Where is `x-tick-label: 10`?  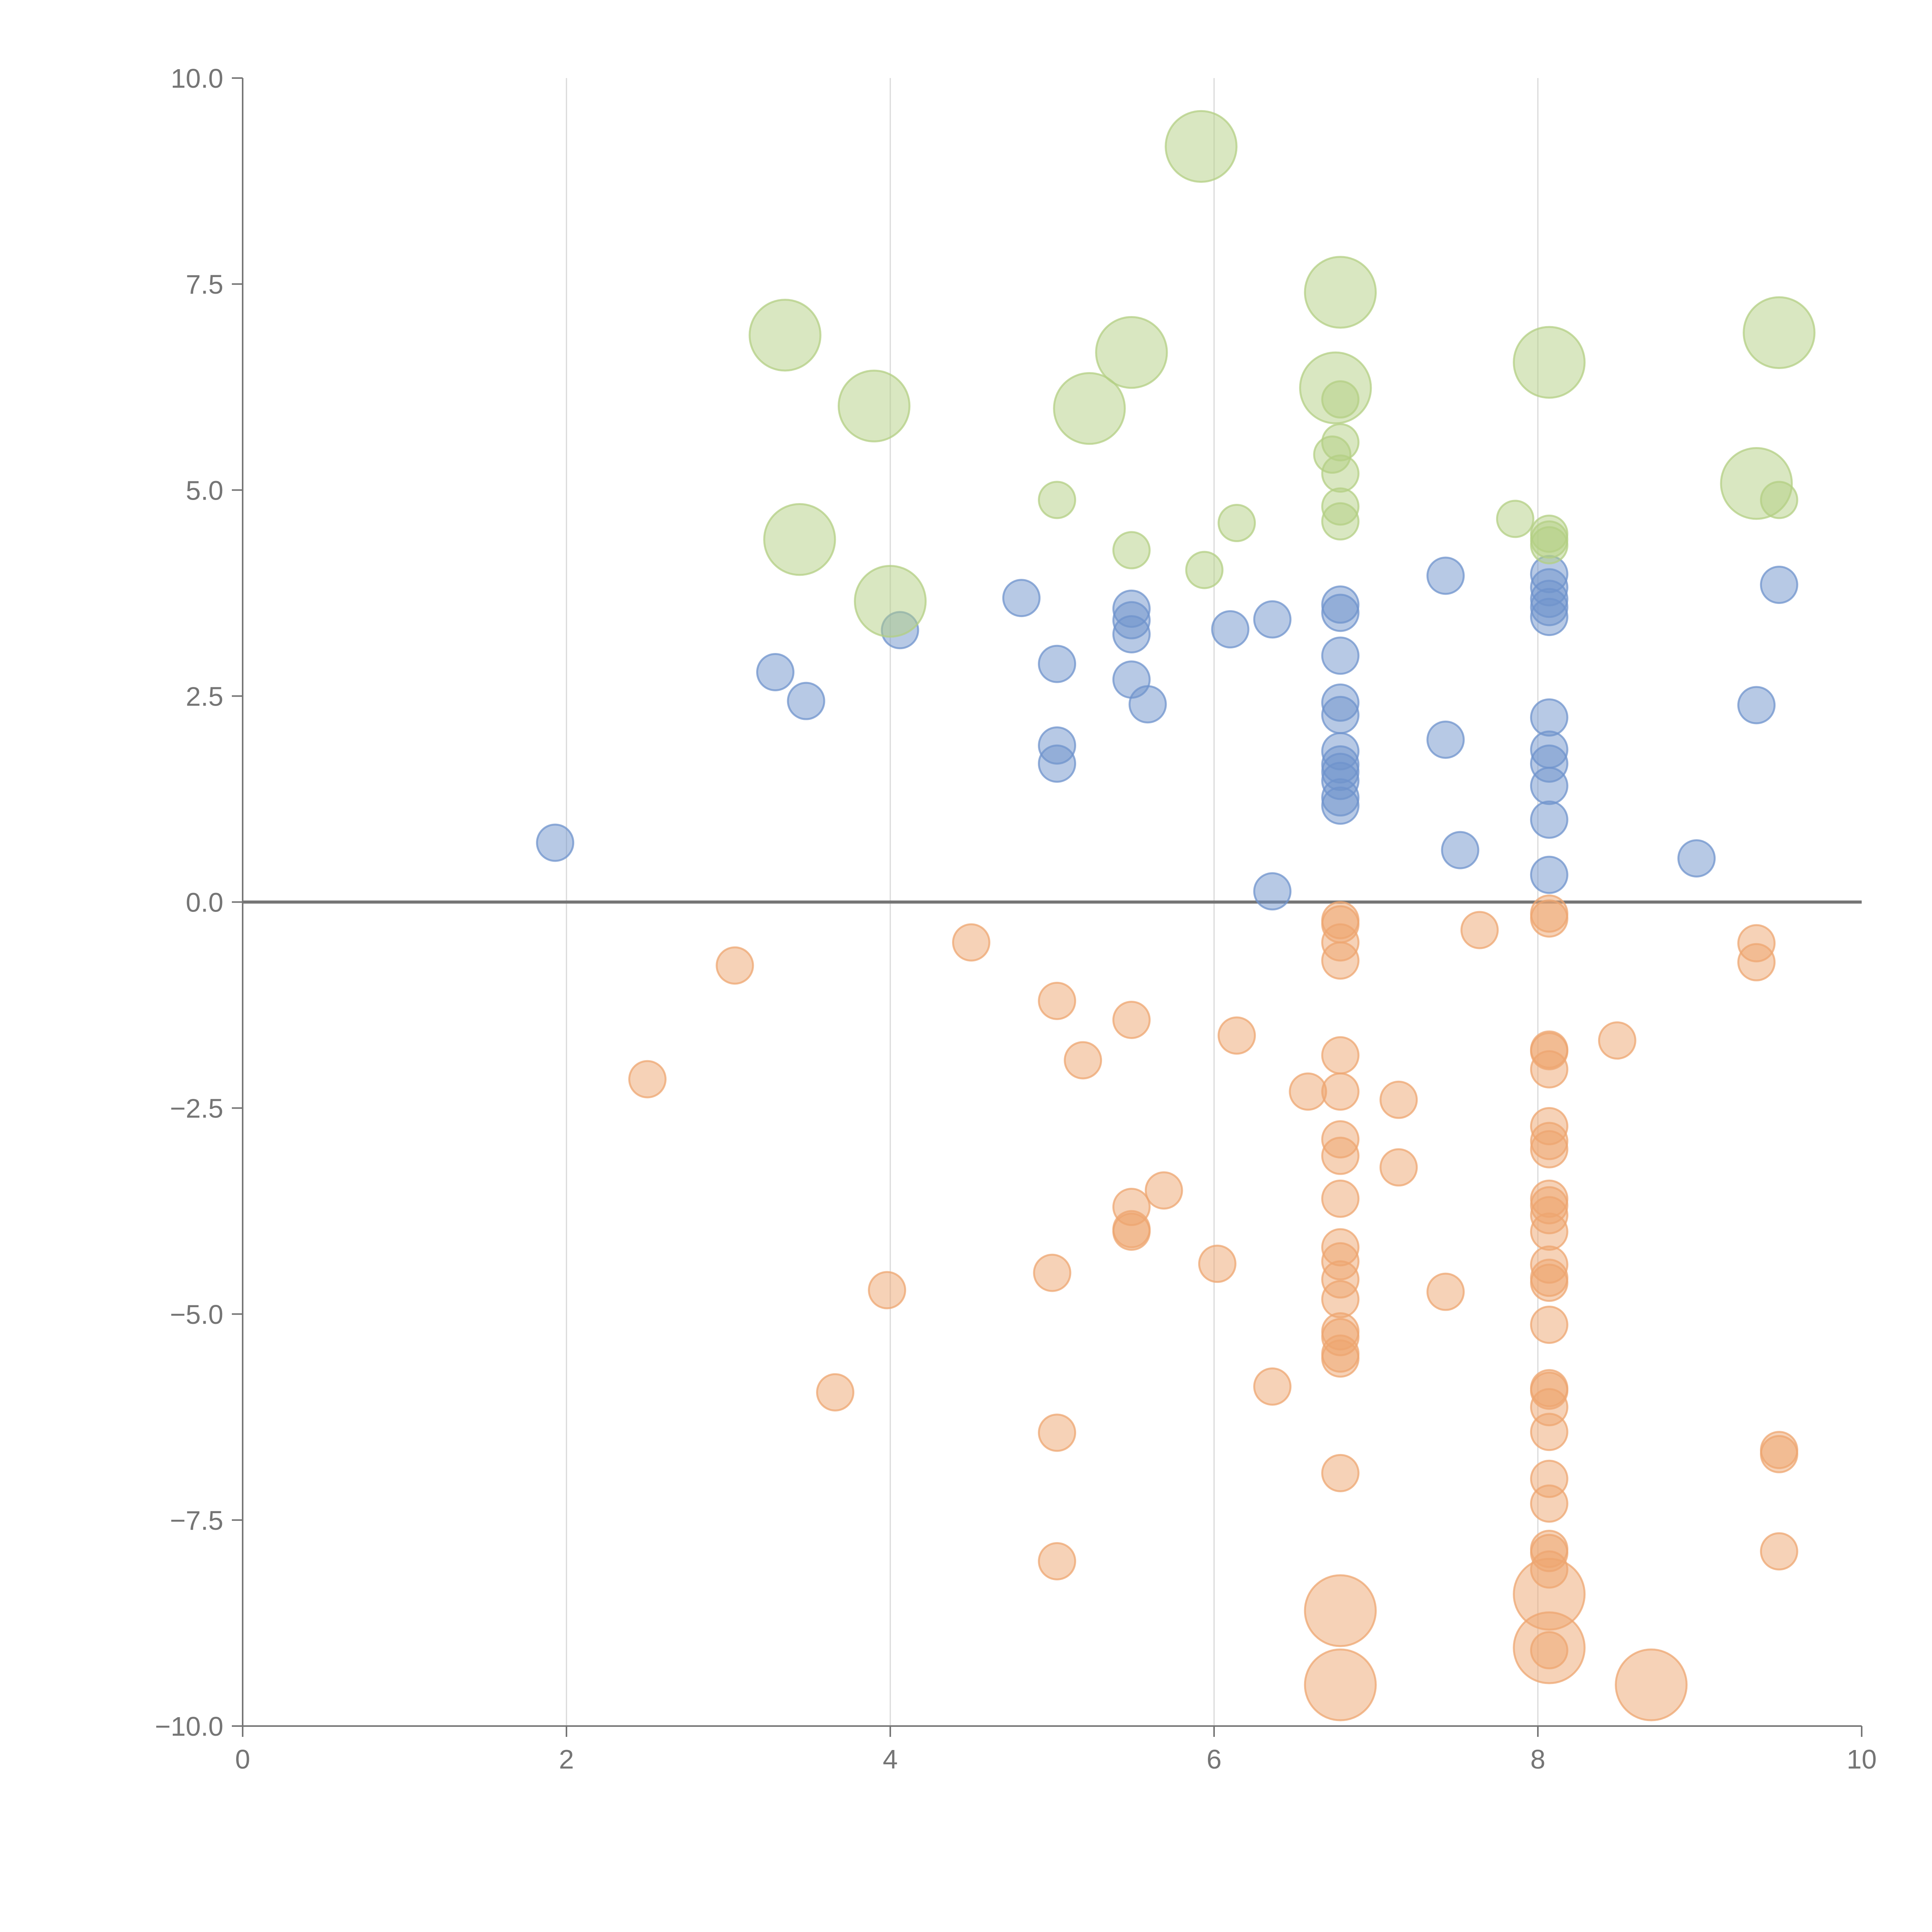 x-tick-label: 10 is located at coordinates (1862, 1759).